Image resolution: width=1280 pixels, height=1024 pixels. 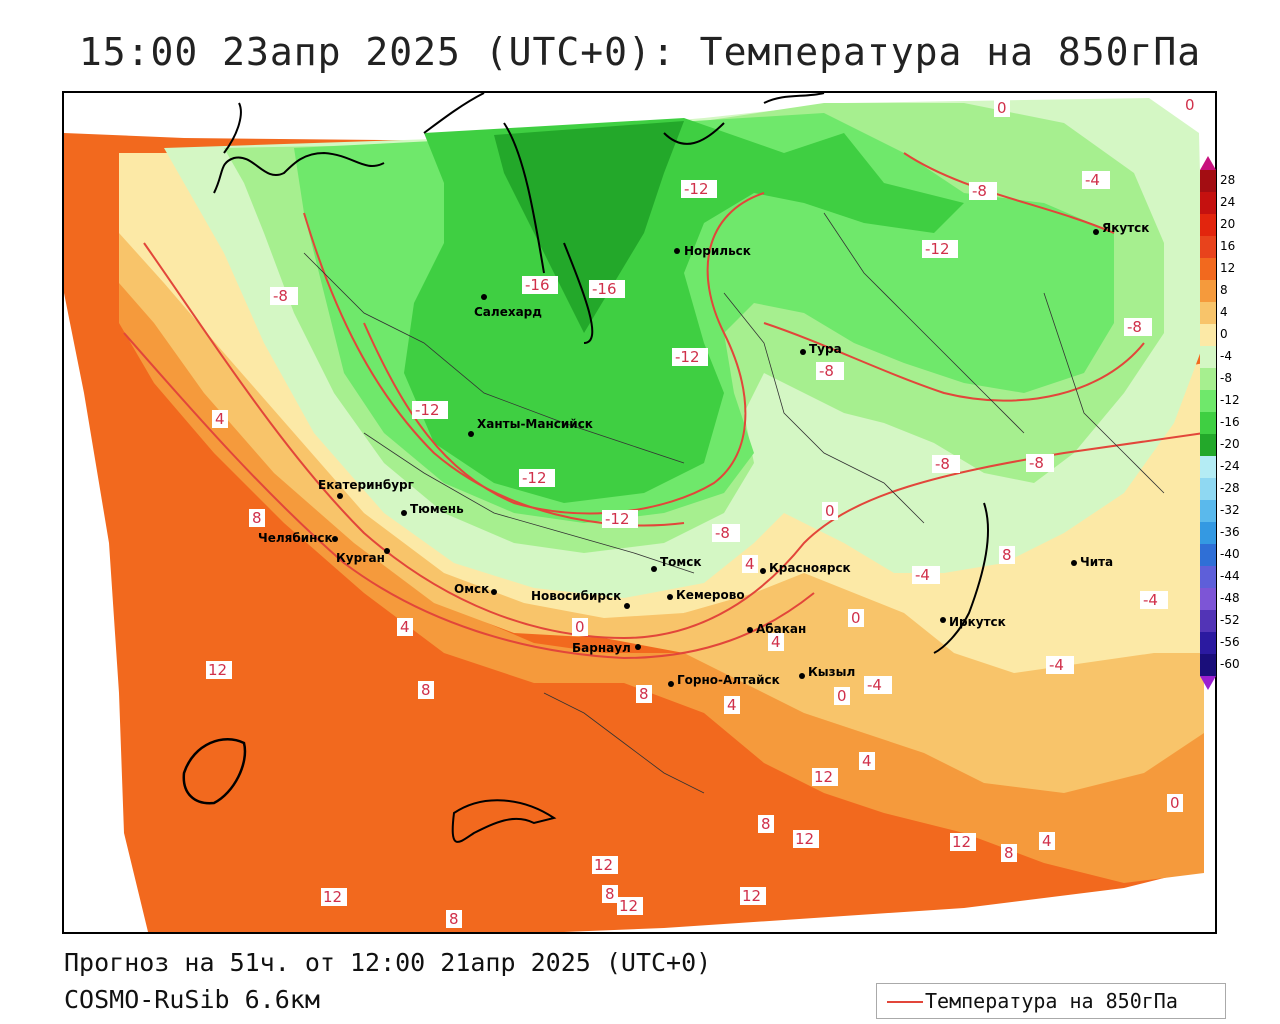 I want to click on svg-text: Норильск, so click(x=717, y=251).